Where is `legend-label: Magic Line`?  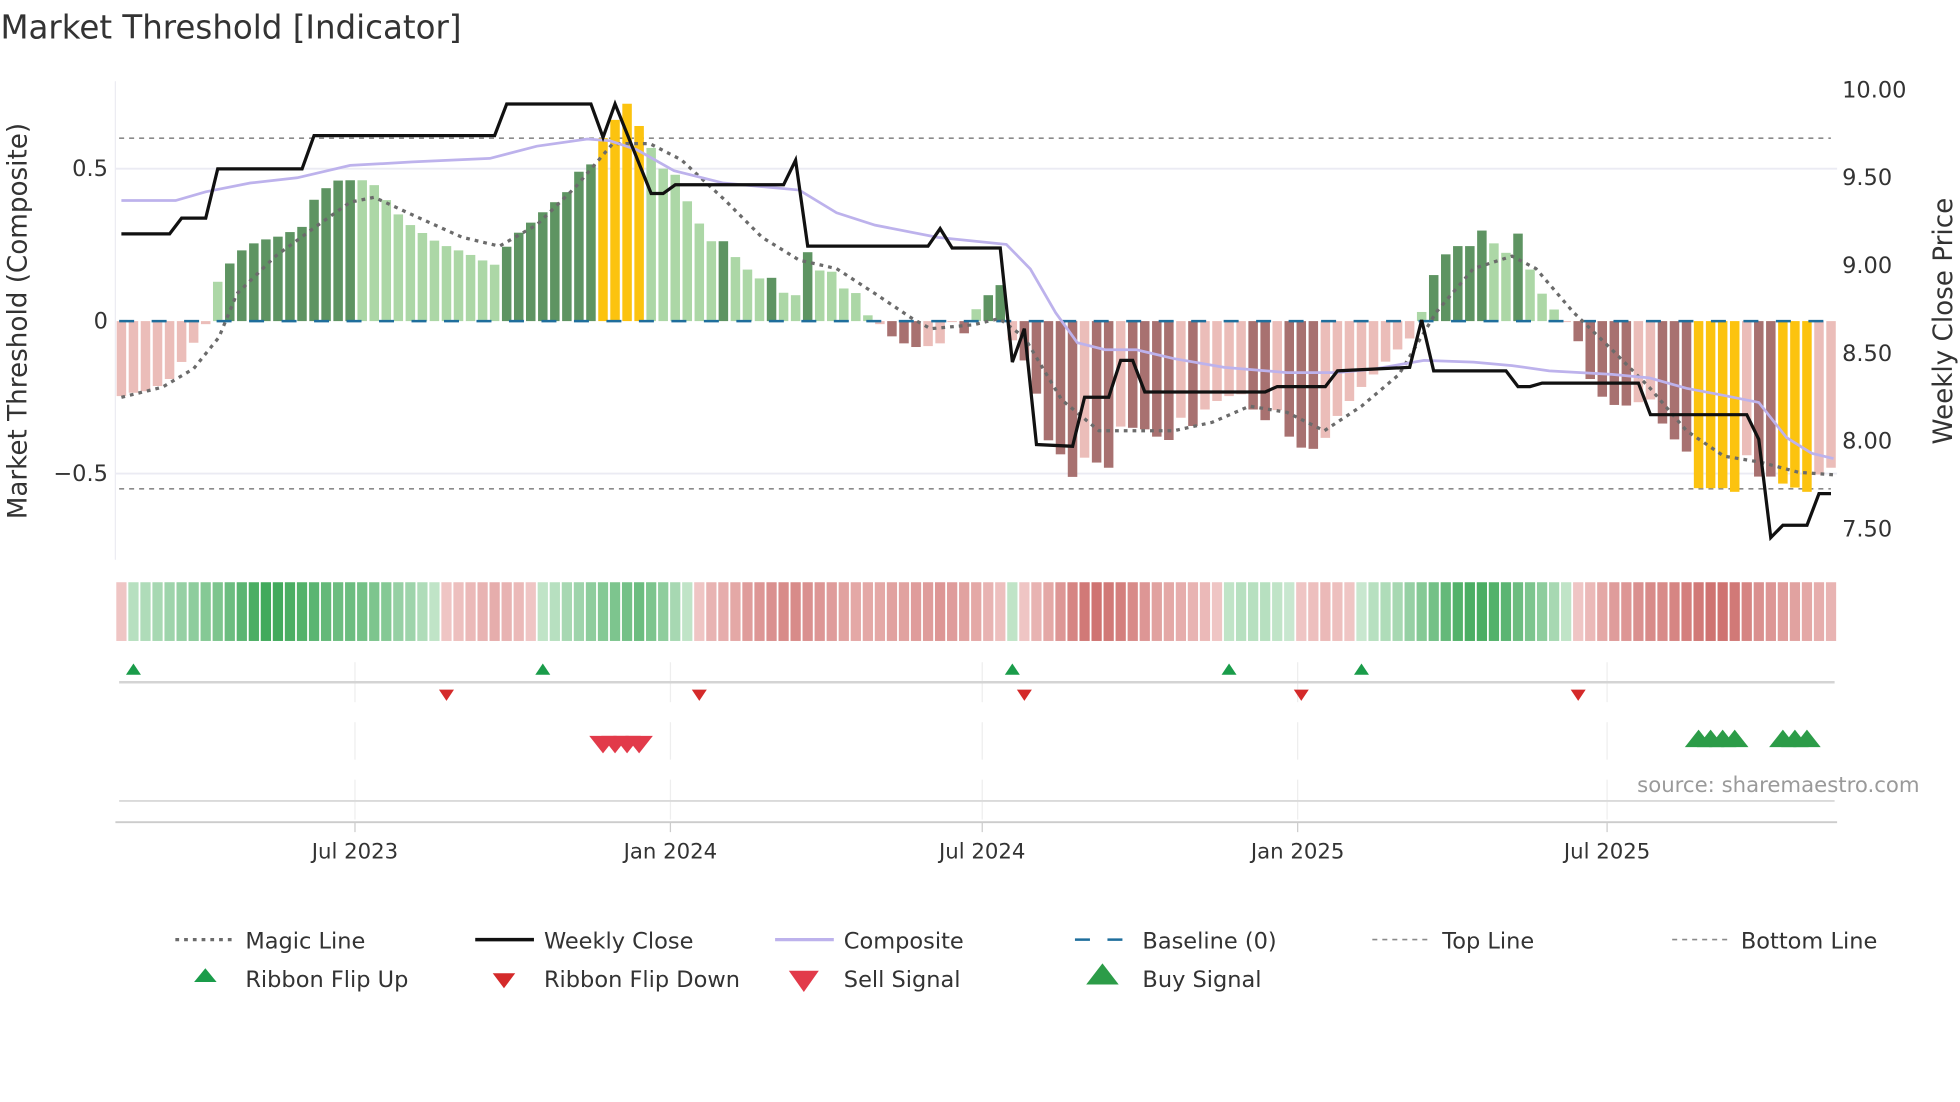
legend-label: Magic Line is located at coordinates (305, 941).